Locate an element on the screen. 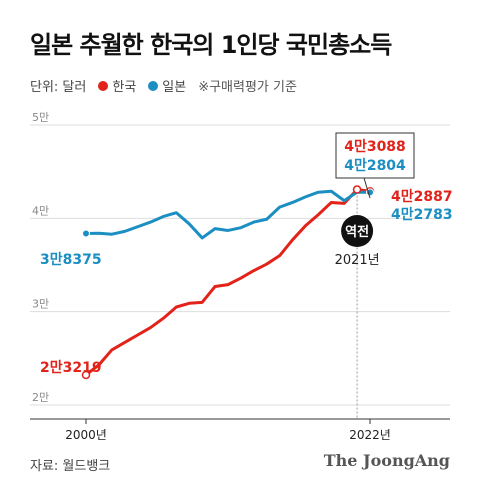 The image size is (480, 490). korea-start-label: 2만3219 is located at coordinates (71, 368).